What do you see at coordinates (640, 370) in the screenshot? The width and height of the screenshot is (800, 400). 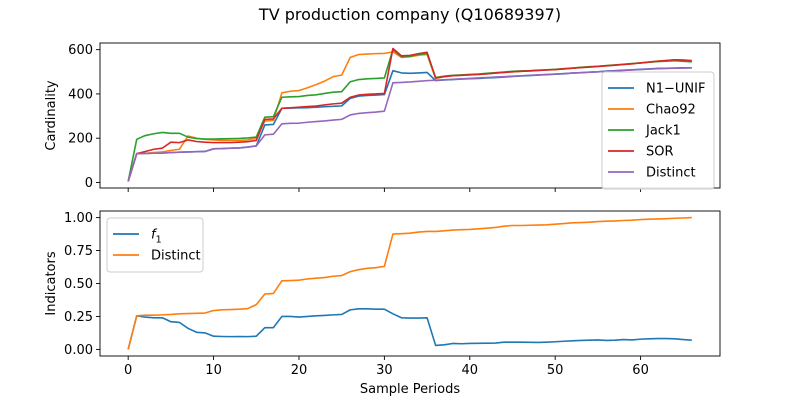 I see `x-tick-label: 60` at bounding box center [640, 370].